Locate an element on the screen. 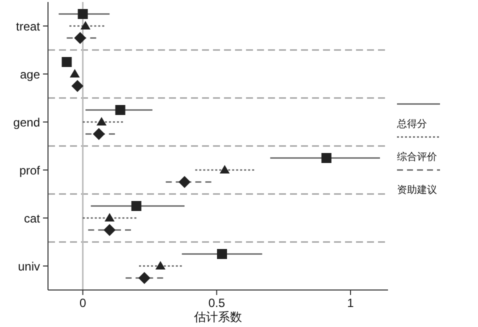 The image size is (478, 327). y-tick-label: univ is located at coordinates (29, 267).